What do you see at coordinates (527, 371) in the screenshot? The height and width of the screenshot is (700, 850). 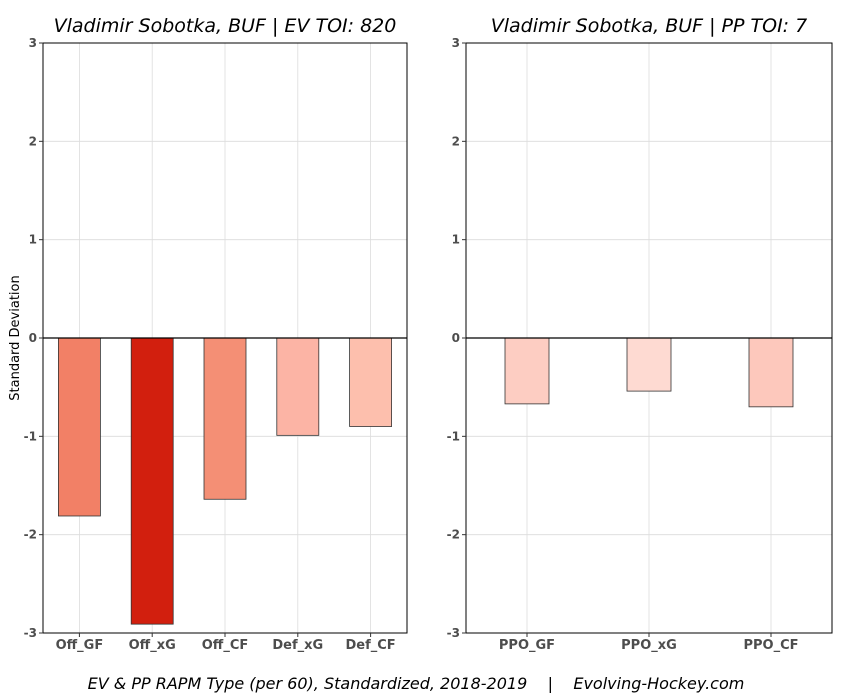 I see `bar-ppo-gf` at bounding box center [527, 371].